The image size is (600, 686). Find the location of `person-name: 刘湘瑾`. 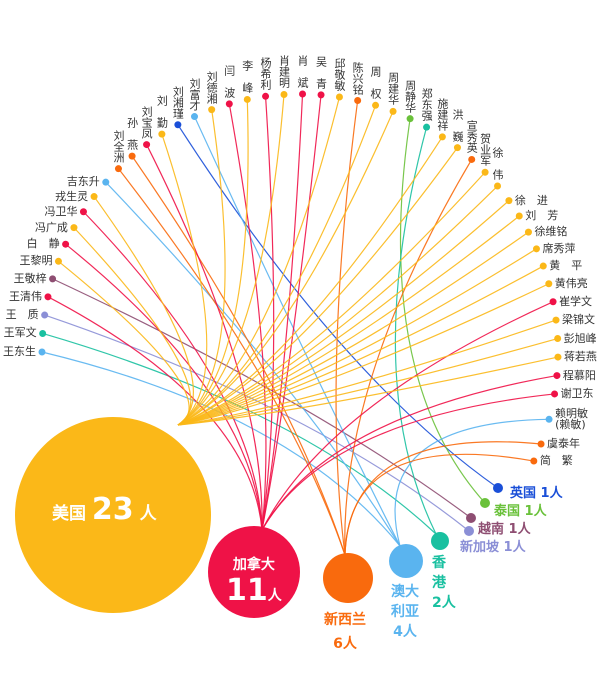

person-name: 刘湘瑾 is located at coordinates (178, 102).